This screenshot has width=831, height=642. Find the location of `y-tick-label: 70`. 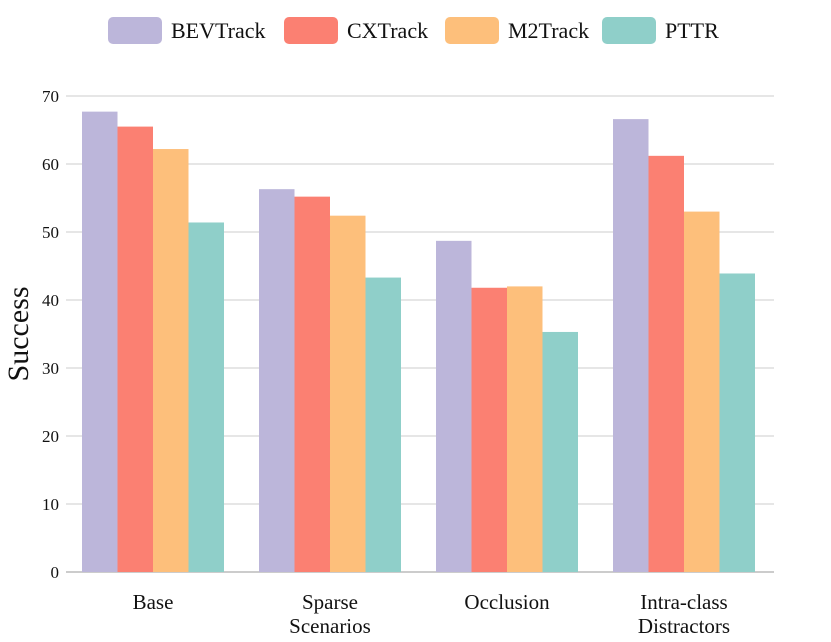

y-tick-label: 70 is located at coordinates (50, 96).